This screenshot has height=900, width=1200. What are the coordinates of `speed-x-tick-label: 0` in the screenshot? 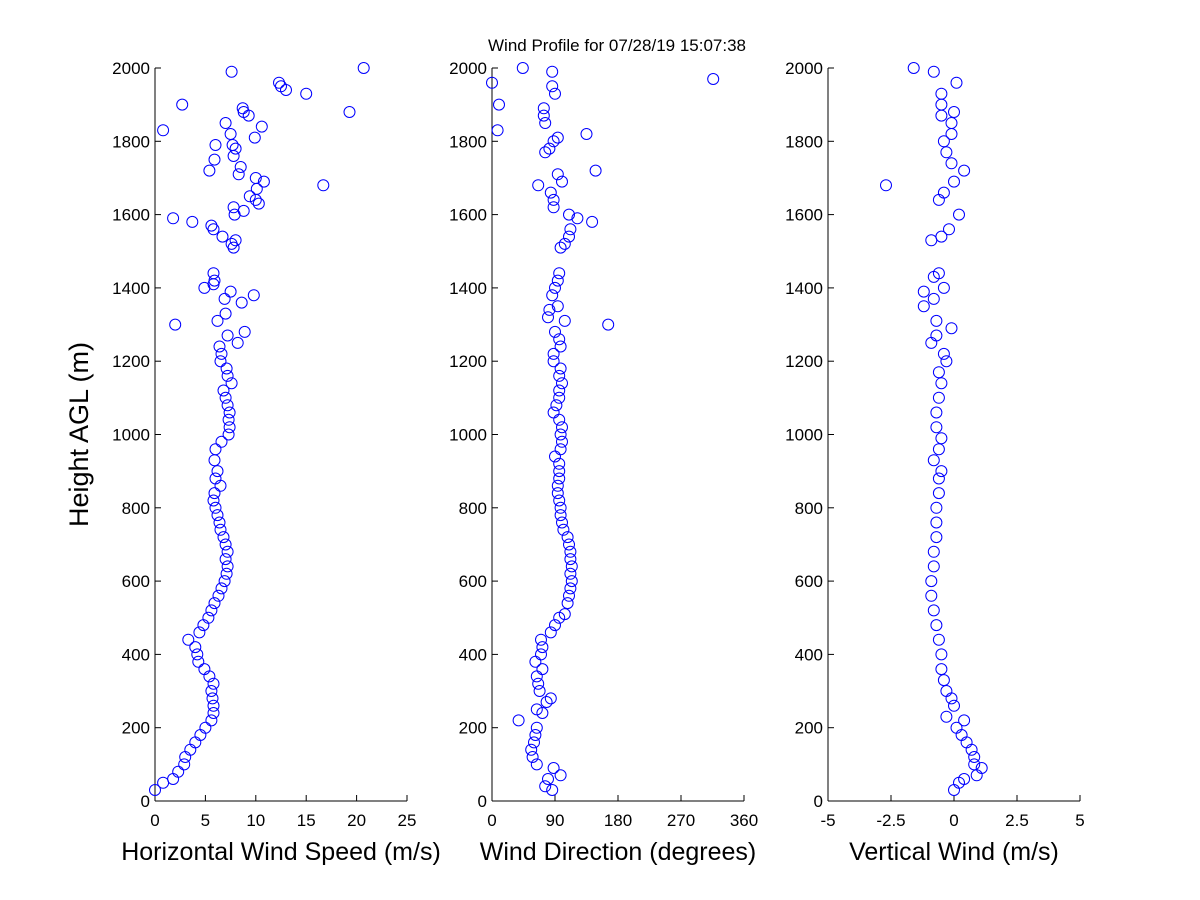 It's located at (154, 820).